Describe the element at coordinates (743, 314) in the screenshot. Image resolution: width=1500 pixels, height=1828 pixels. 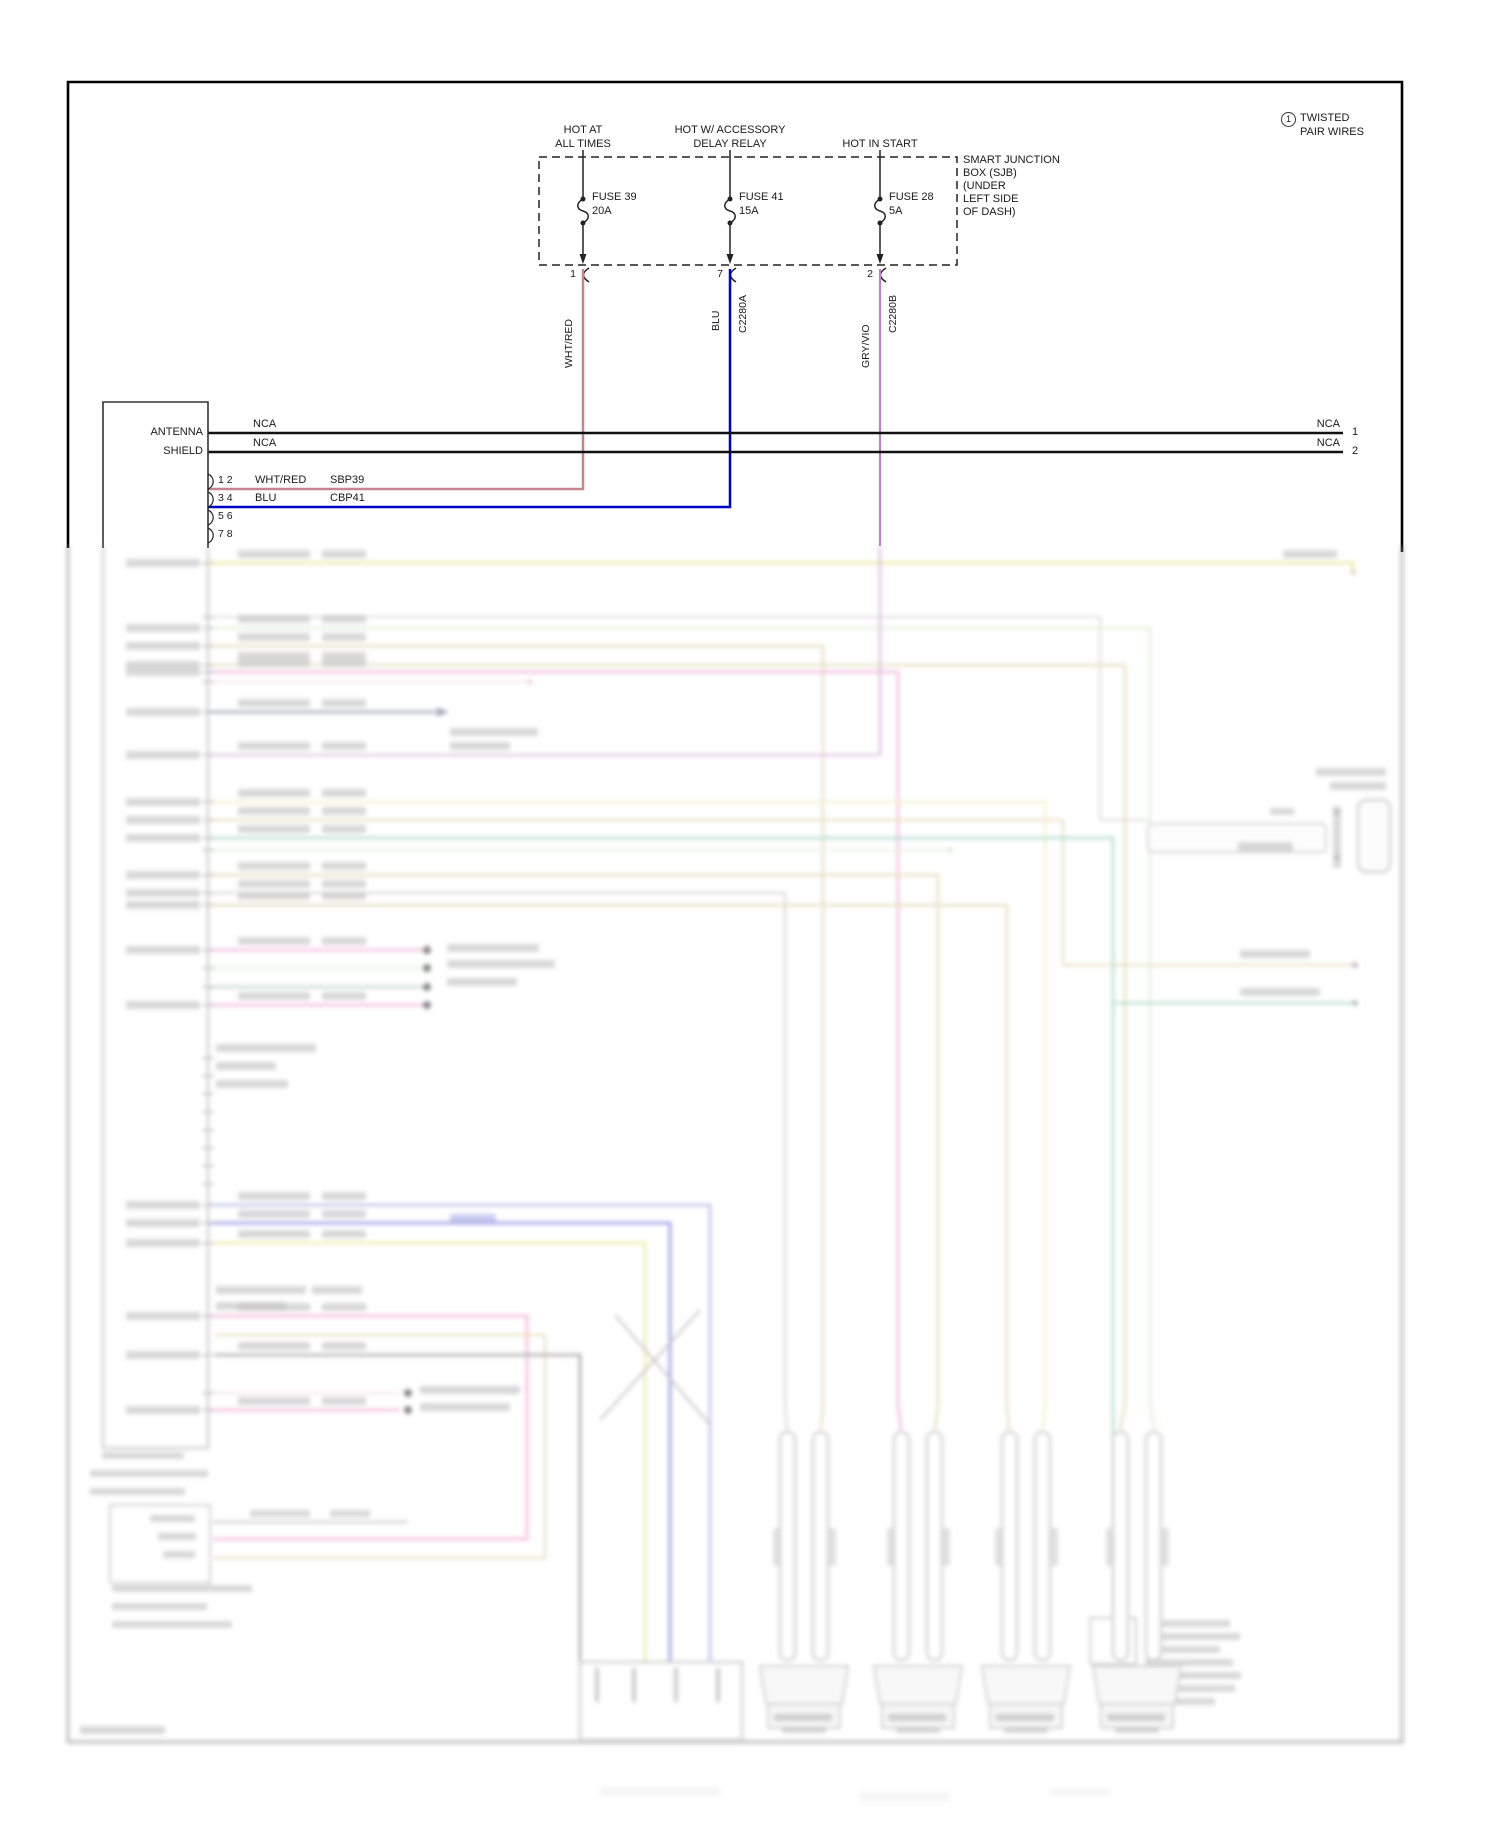
I see `connector-c2280a-label: C2280A` at that location.